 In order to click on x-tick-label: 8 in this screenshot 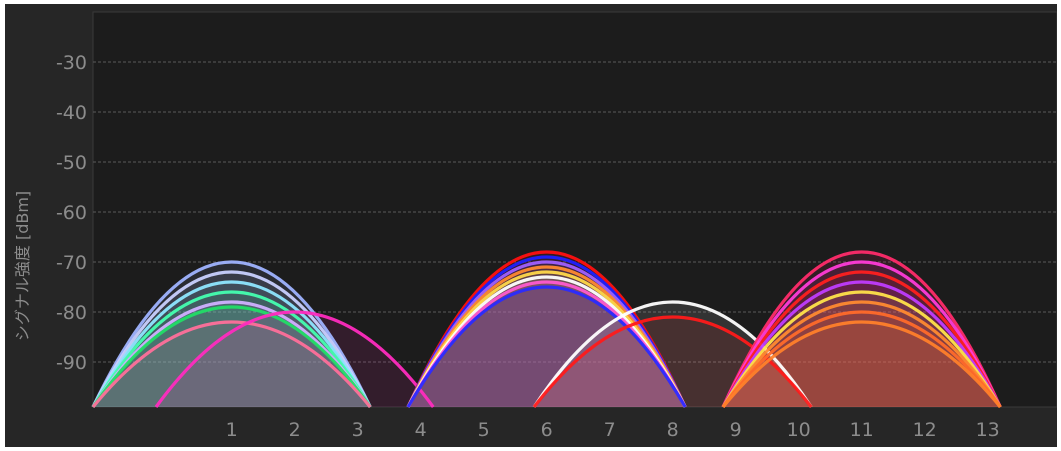, I will do `click(673, 430)`.